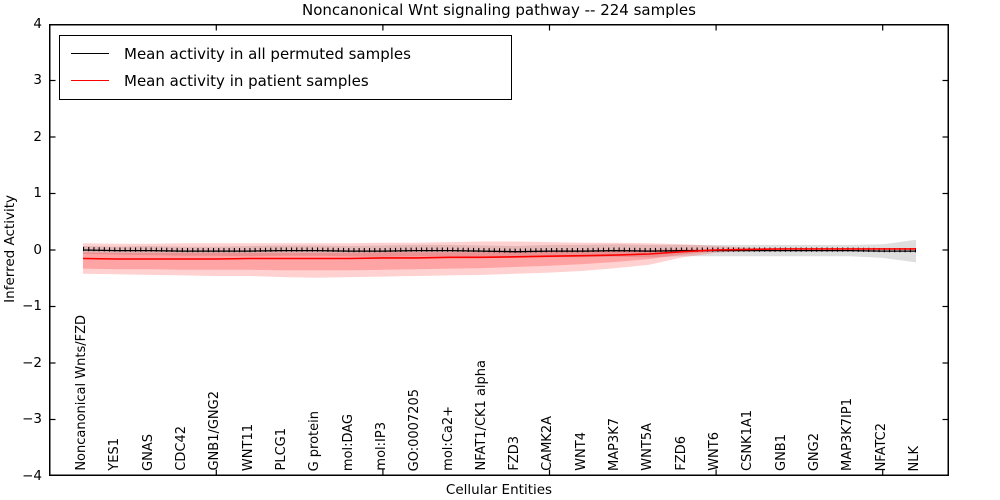  Describe the element at coordinates (381, 446) in the screenshot. I see `x-category-label: mol:IP3` at that location.